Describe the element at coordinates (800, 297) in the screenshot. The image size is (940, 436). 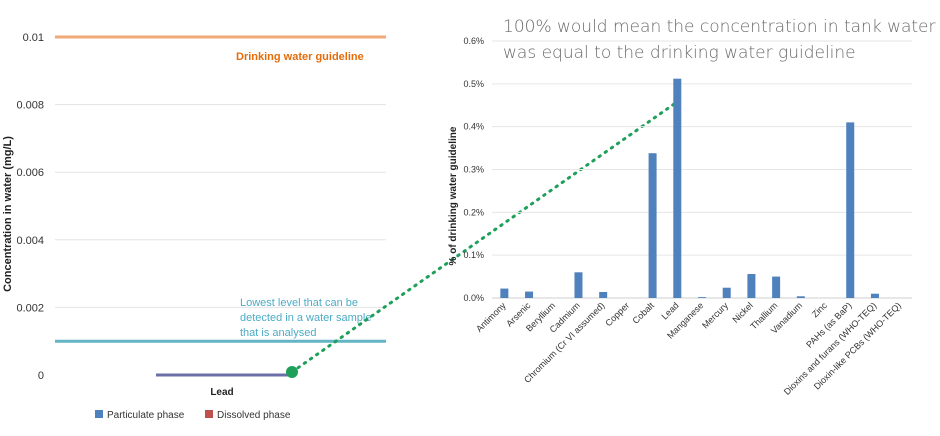
I see `bar-vanadium` at that location.